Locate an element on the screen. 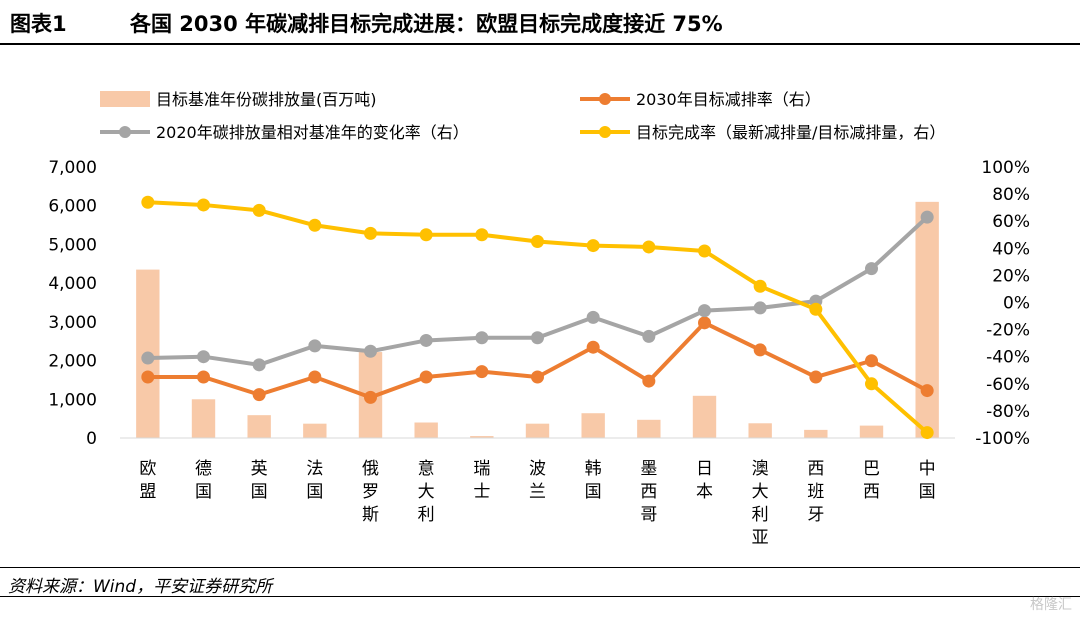 The height and width of the screenshot is (618, 1080). category-label: 墨西哥 is located at coordinates (648, 492).